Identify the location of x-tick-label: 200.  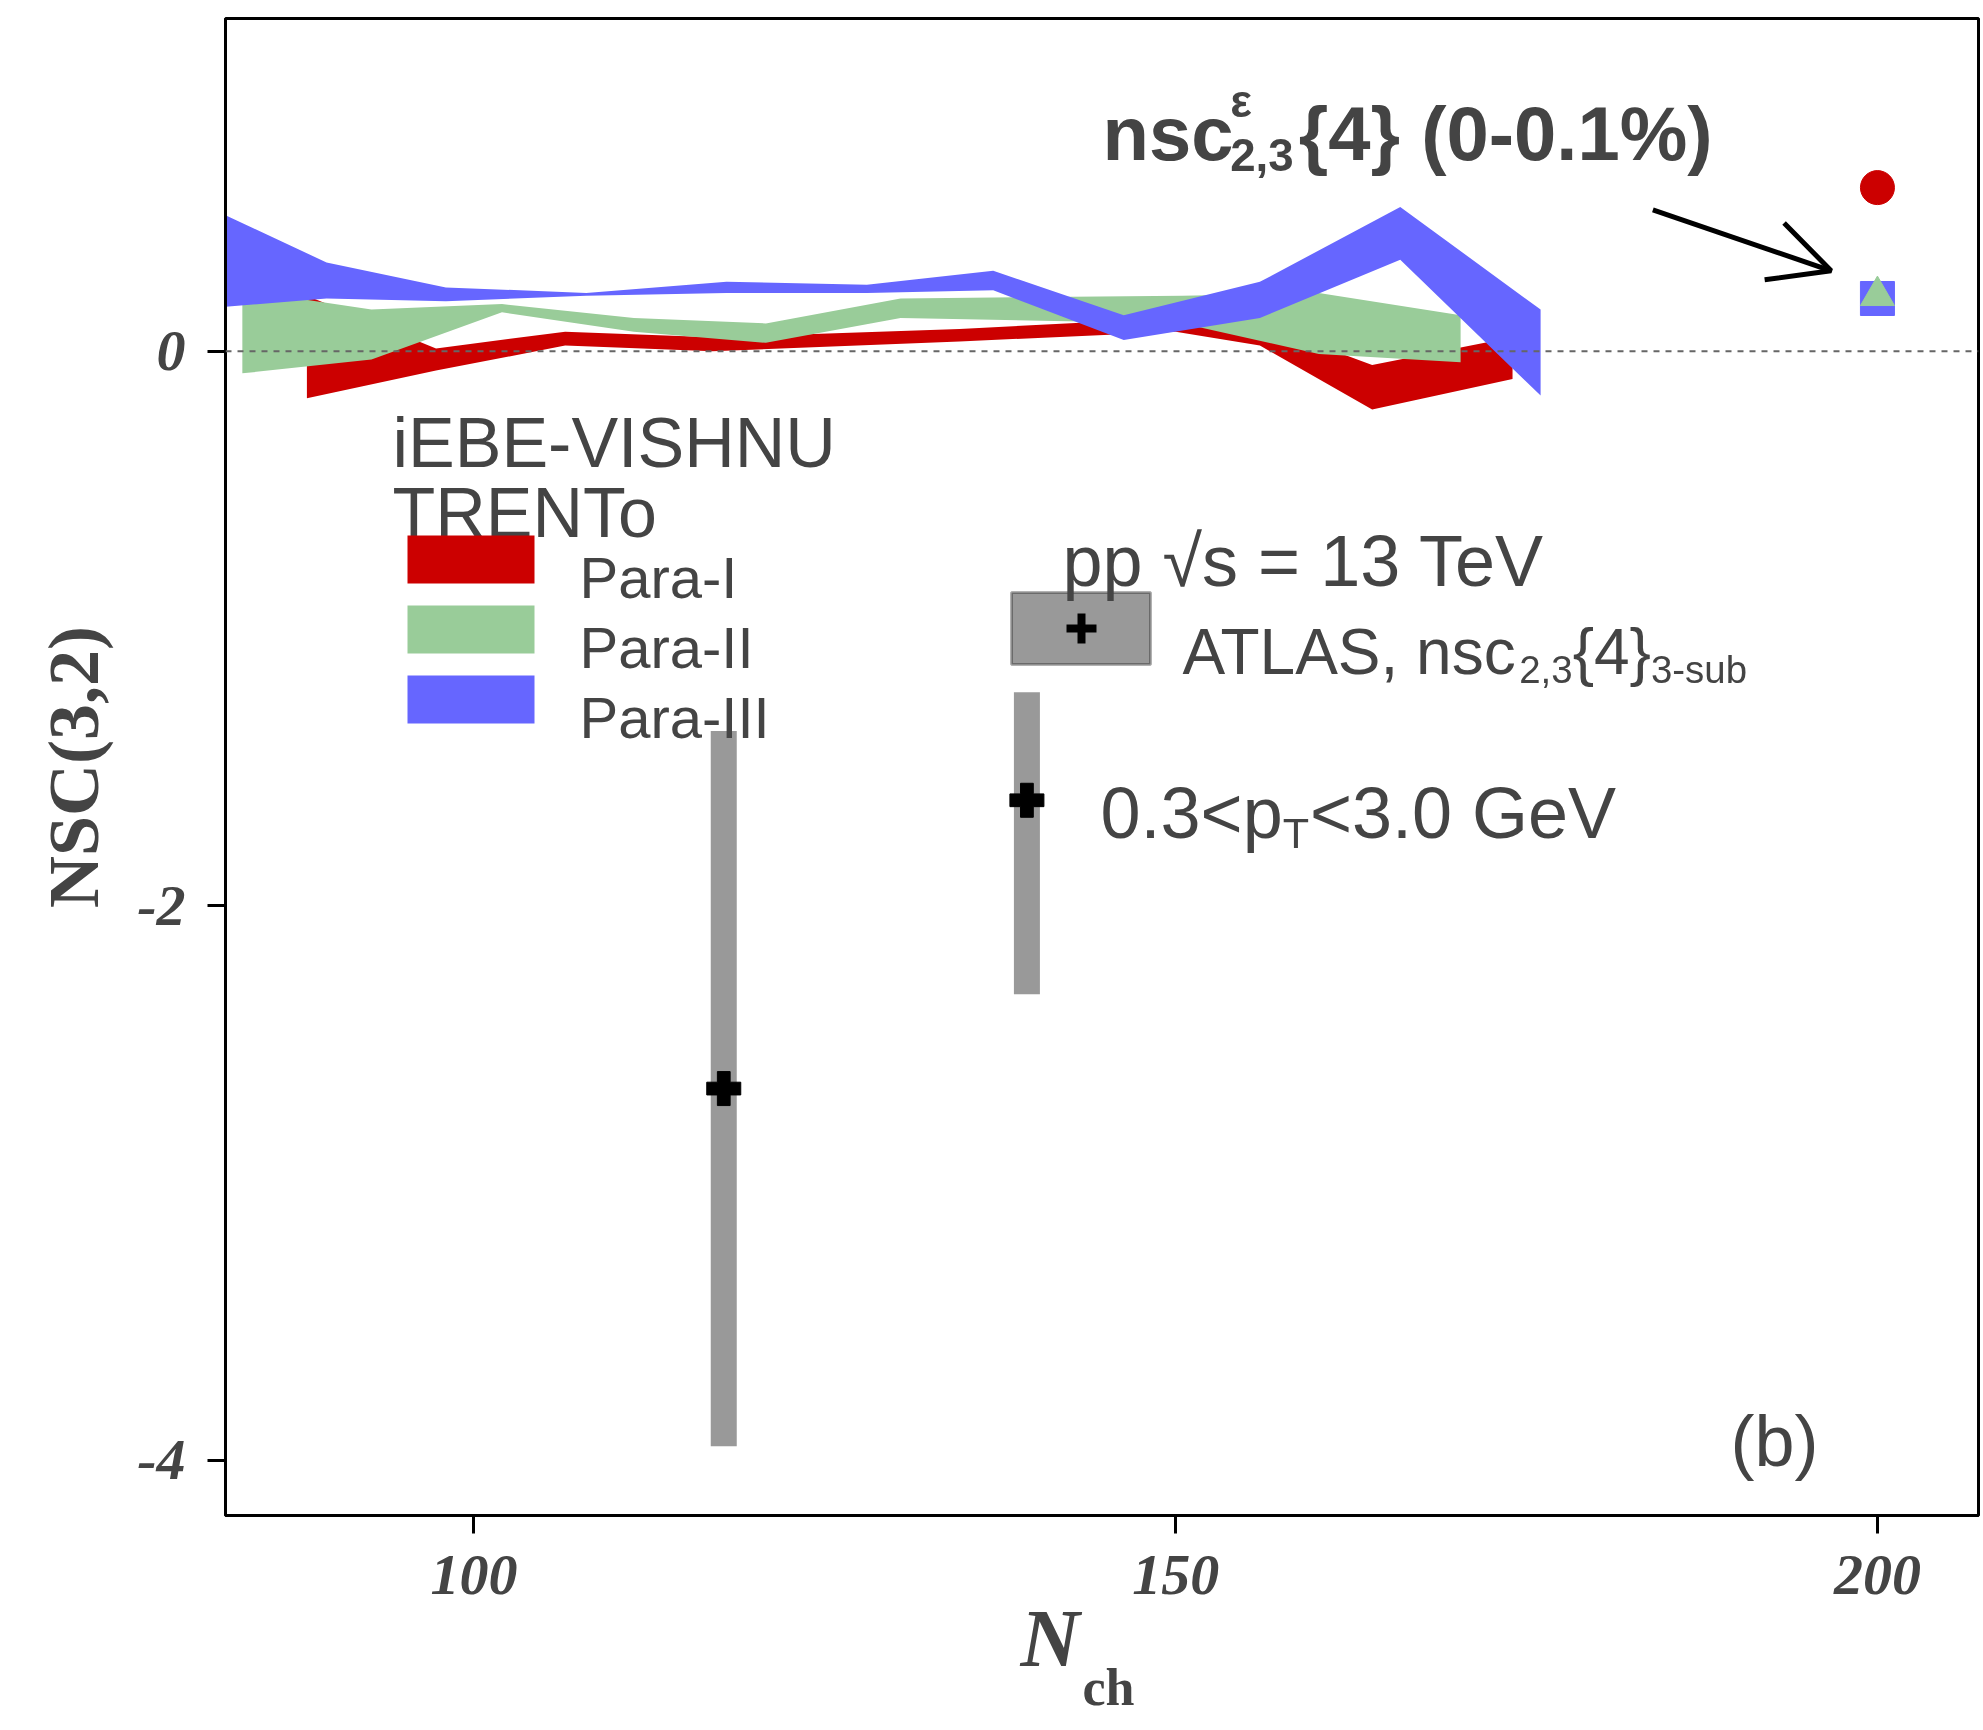
(1876, 1574).